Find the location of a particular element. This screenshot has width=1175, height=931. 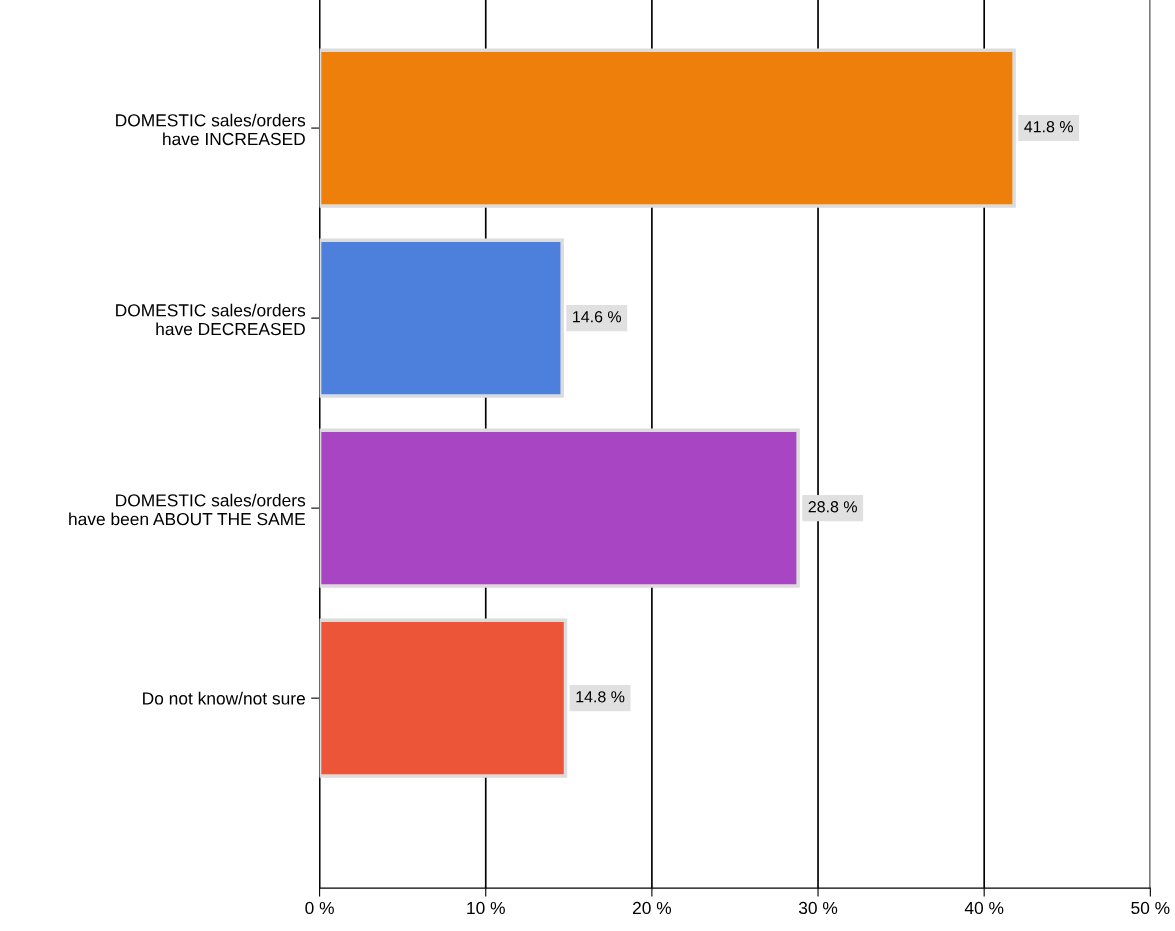

x-tick-label: 40 % is located at coordinates (984, 908).